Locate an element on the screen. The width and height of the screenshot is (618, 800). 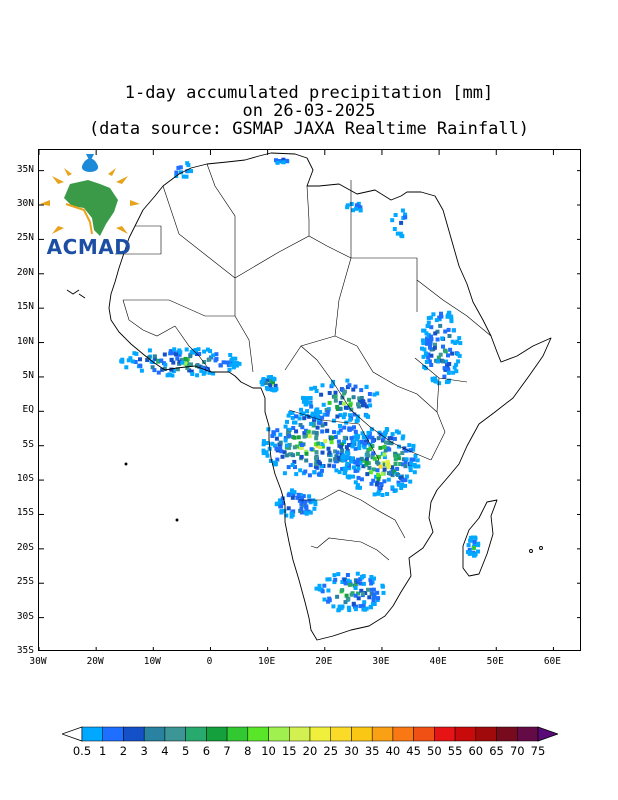
lat-tick-label: 5N is located at coordinates (28, 375).